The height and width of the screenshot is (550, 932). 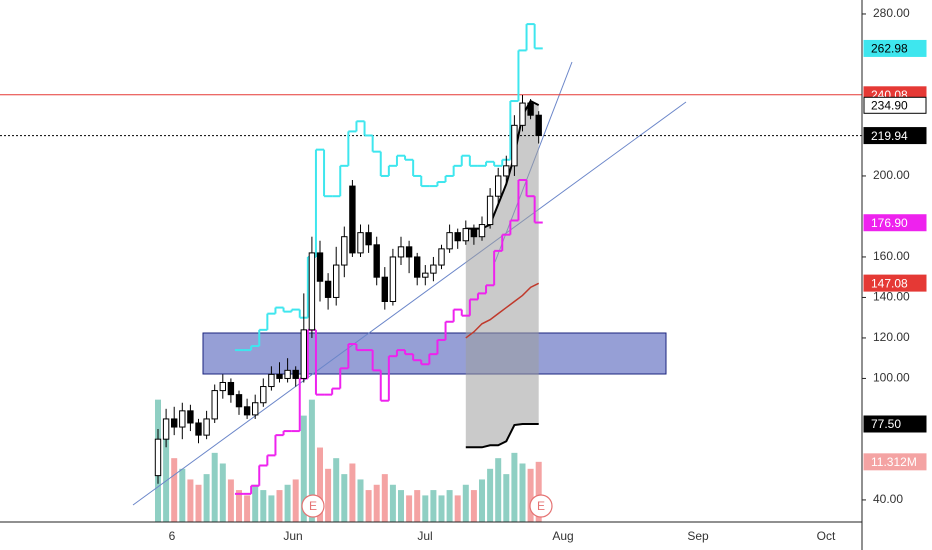 What do you see at coordinates (886, 424) in the screenshot?
I see `price-tag-label: 77.50` at bounding box center [886, 424].